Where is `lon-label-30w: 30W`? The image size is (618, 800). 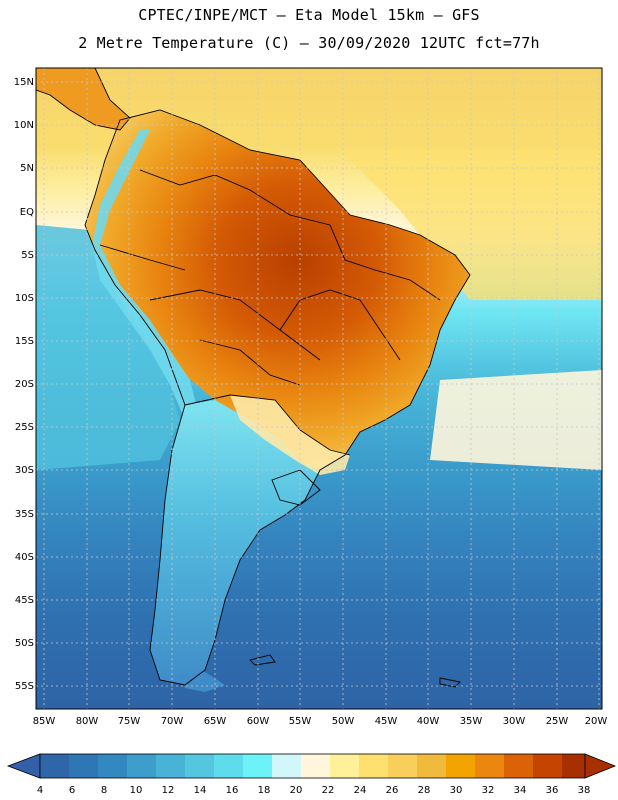 lon-label-30w: 30W is located at coordinates (514, 721).